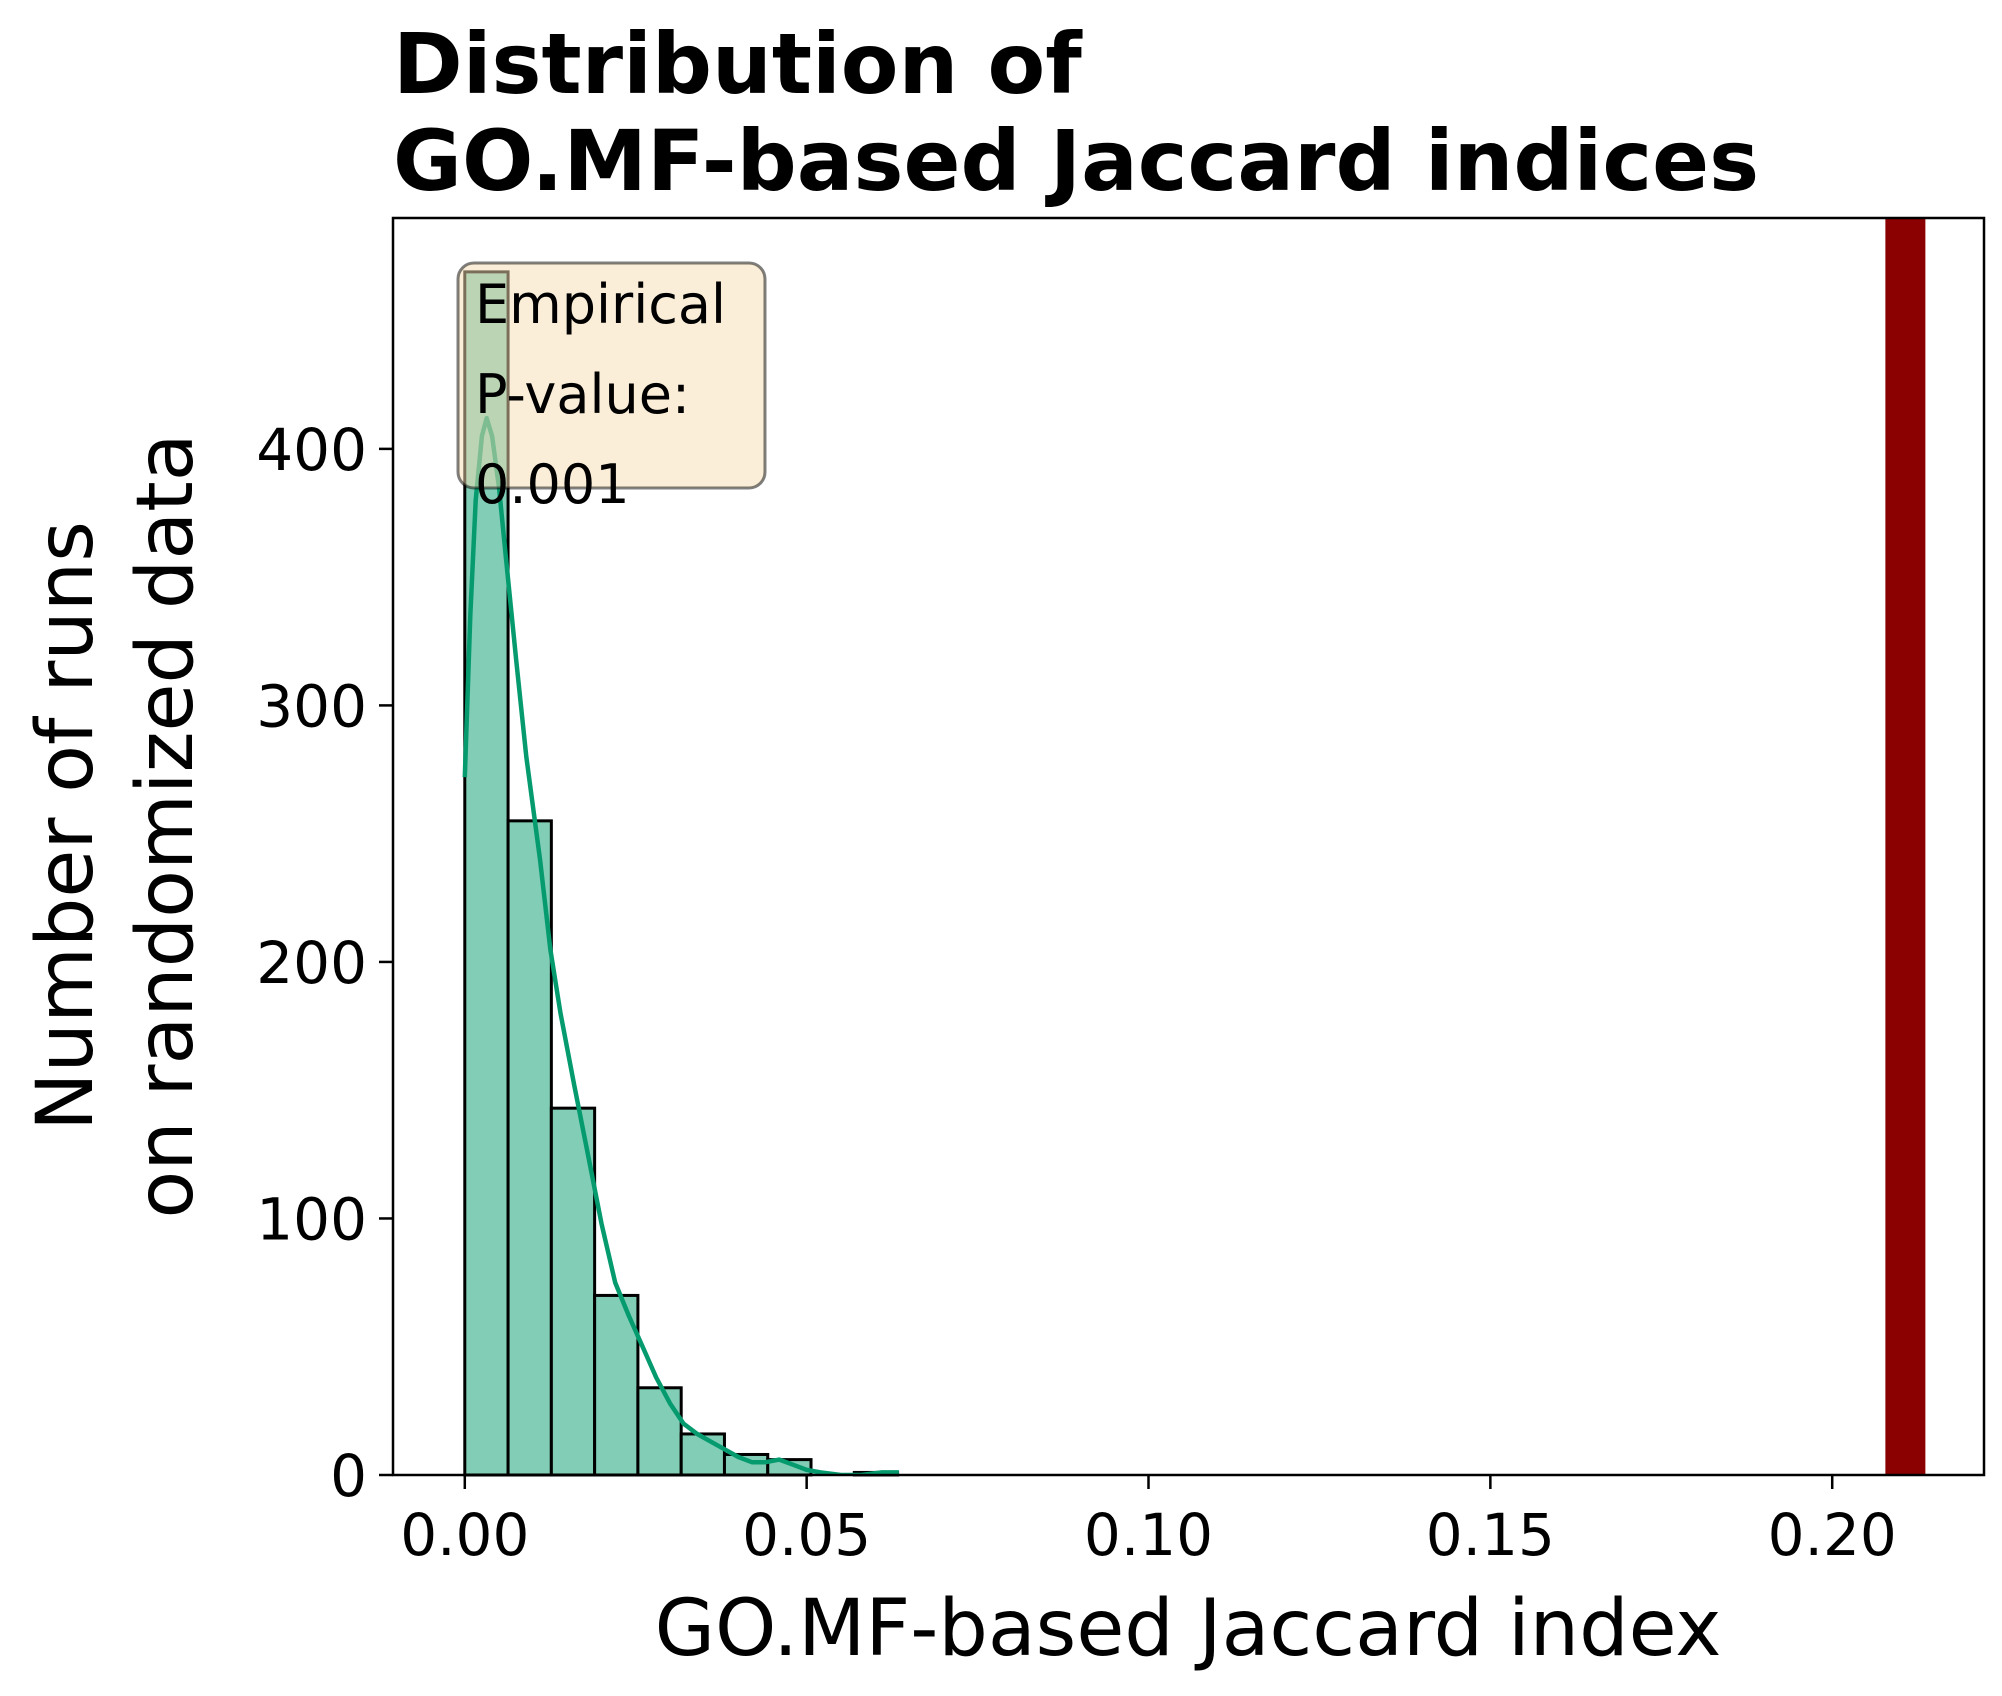 The image size is (2002, 1696). Describe the element at coordinates (1188, 1629) in the screenshot. I see `x-axis-label: GO.MF-based Jaccard index` at that location.